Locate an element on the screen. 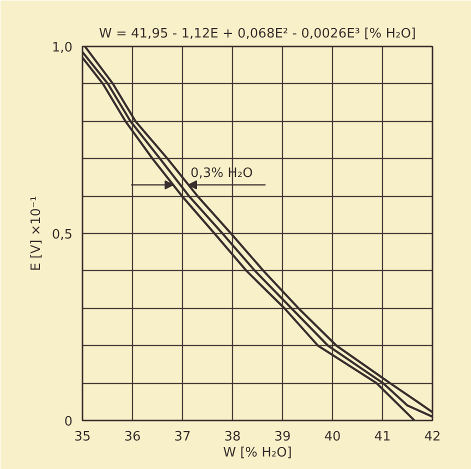  x-tick-label: 37 is located at coordinates (182, 437).